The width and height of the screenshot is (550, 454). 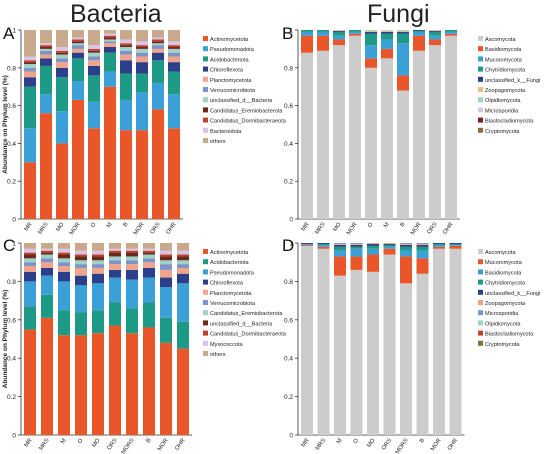 I want to click on panel-a-legend-label: Candidatus_Dormibacteraeota, so click(x=248, y=122).